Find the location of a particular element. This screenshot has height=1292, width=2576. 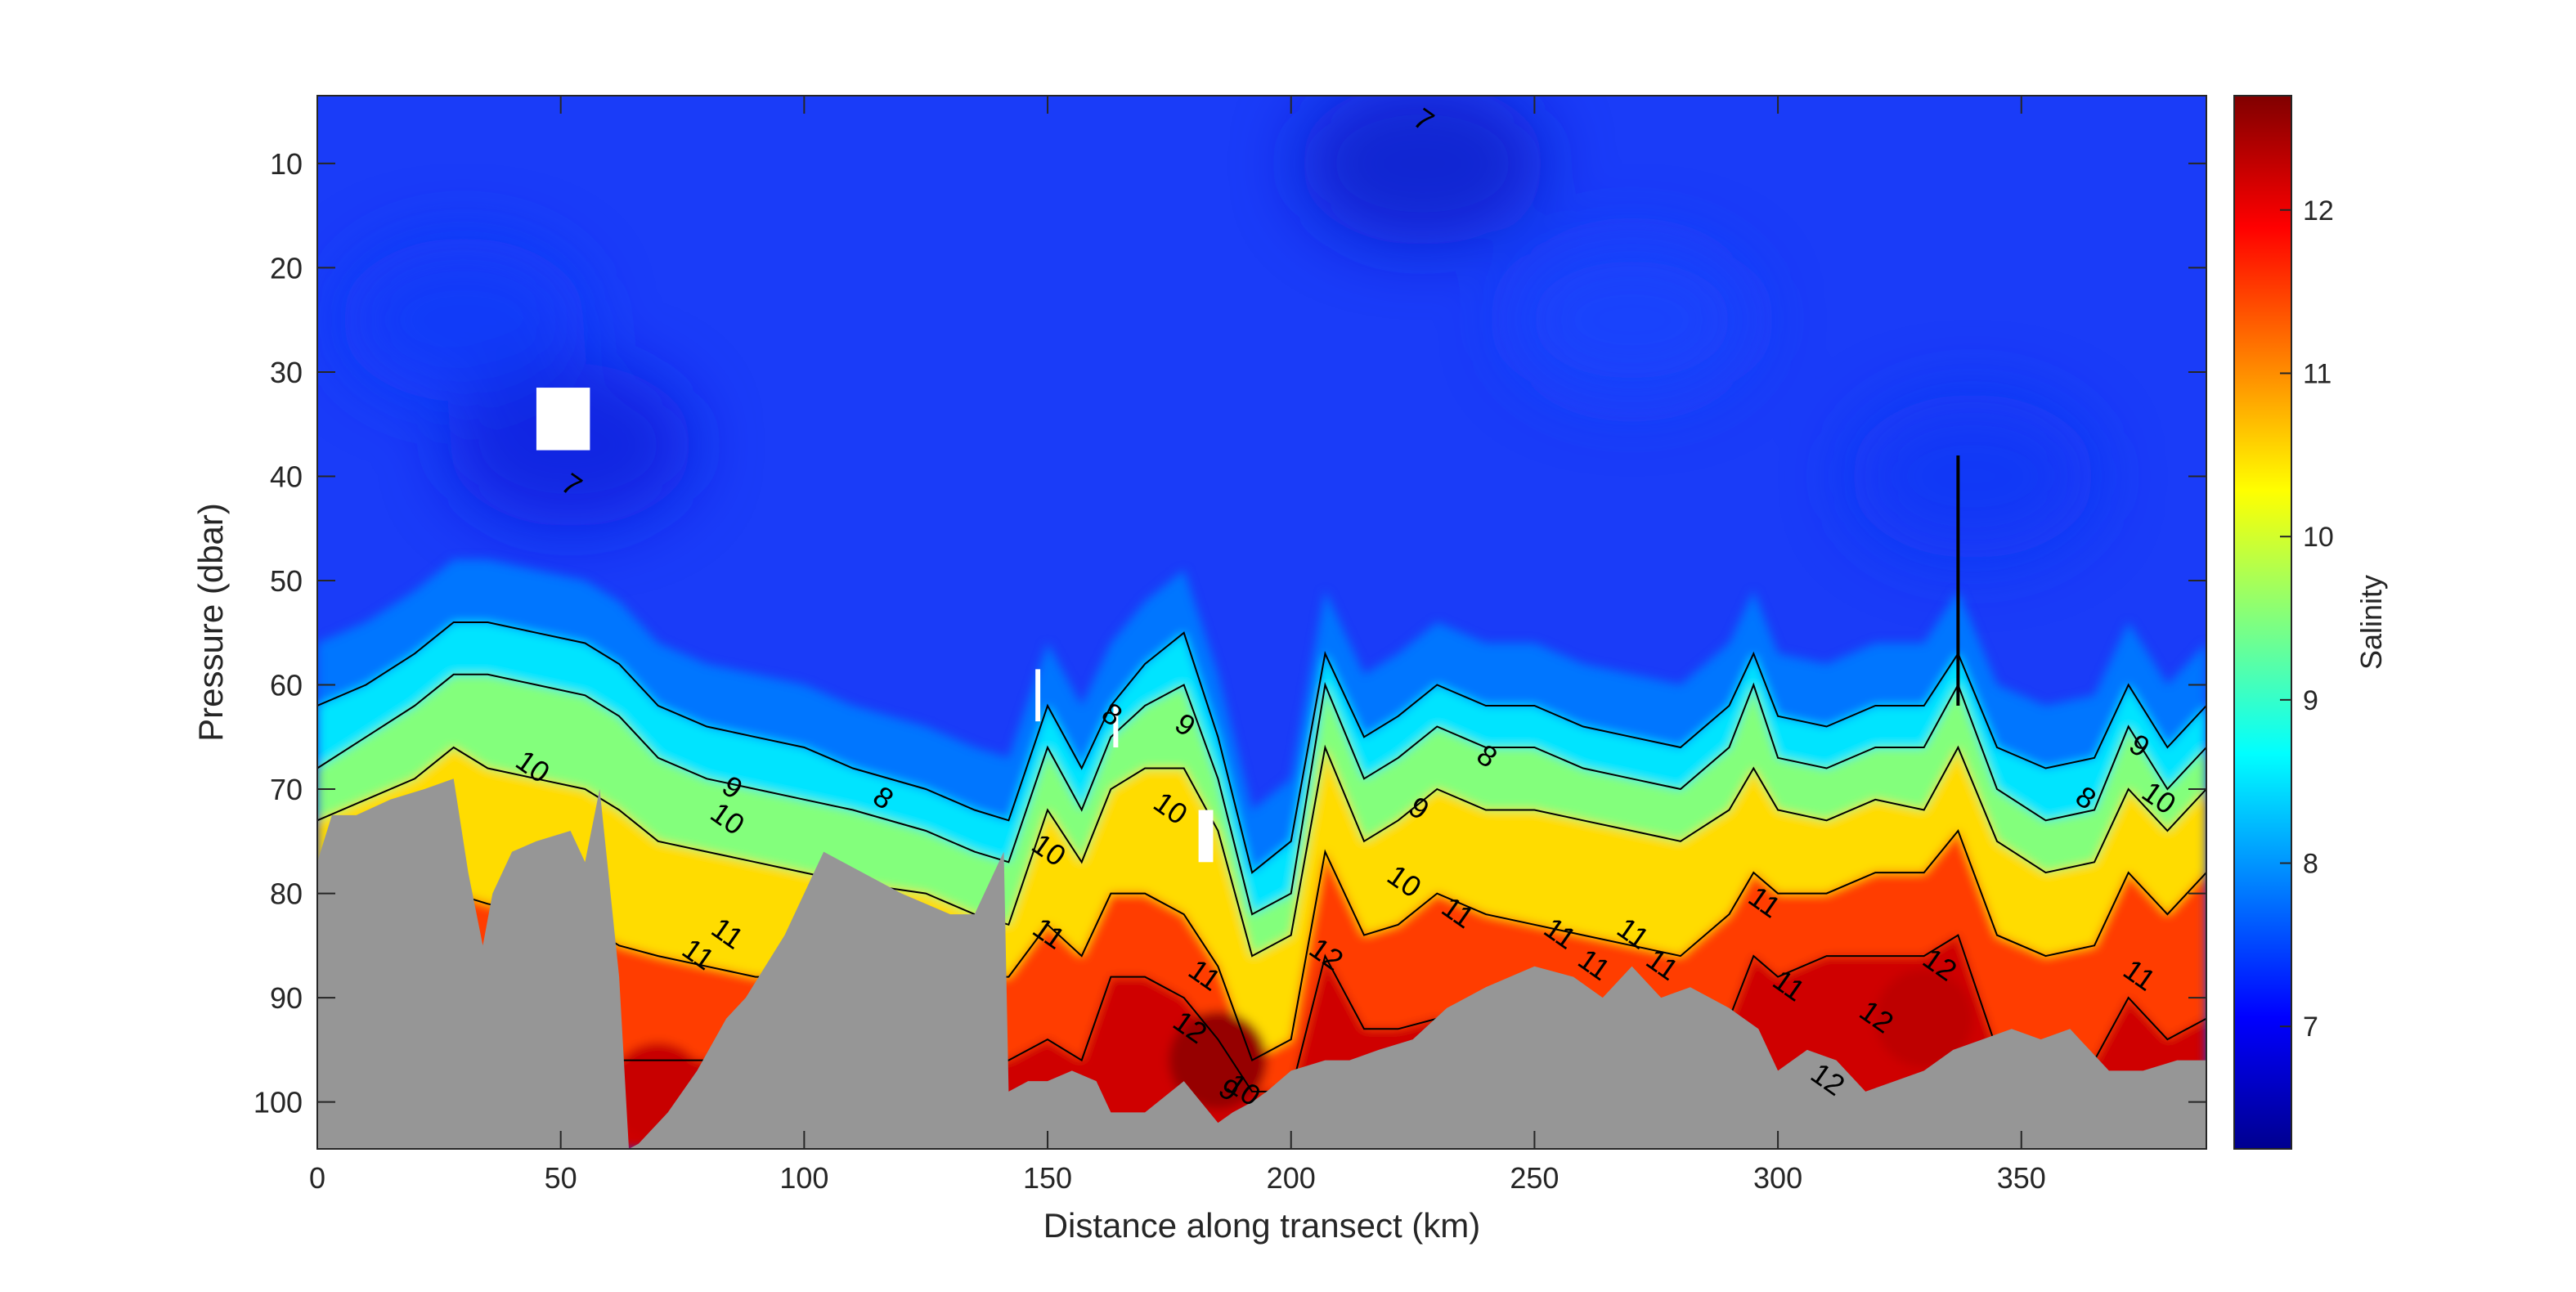

colorbar-tick-label: 10 is located at coordinates (2318, 537).